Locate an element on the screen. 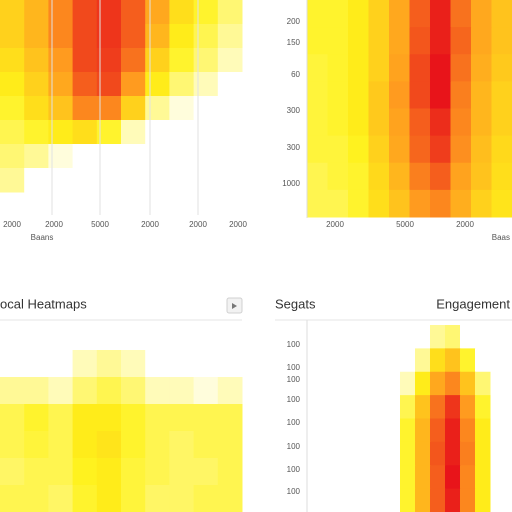  panel-title: ocal Heatmaps is located at coordinates (43, 303).